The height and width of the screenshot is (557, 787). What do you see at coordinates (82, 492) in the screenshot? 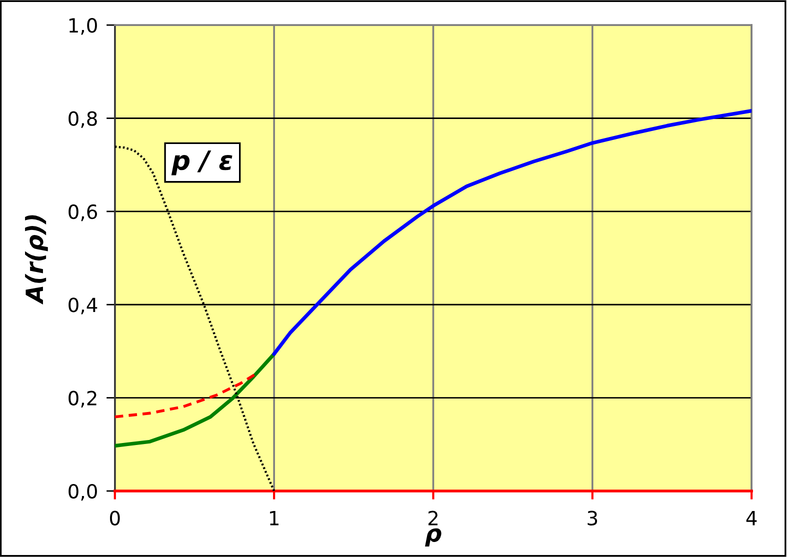
I see `y-tick-label: 0,0` at bounding box center [82, 492].